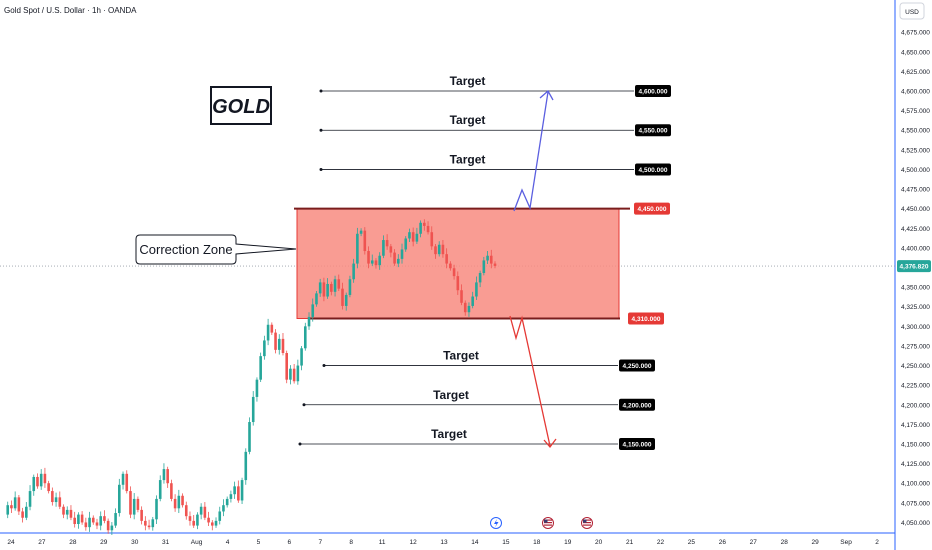 This screenshot has width=932, height=550. Describe the element at coordinates (321, 91) in the screenshot. I see `upper-target-1-dot` at that location.